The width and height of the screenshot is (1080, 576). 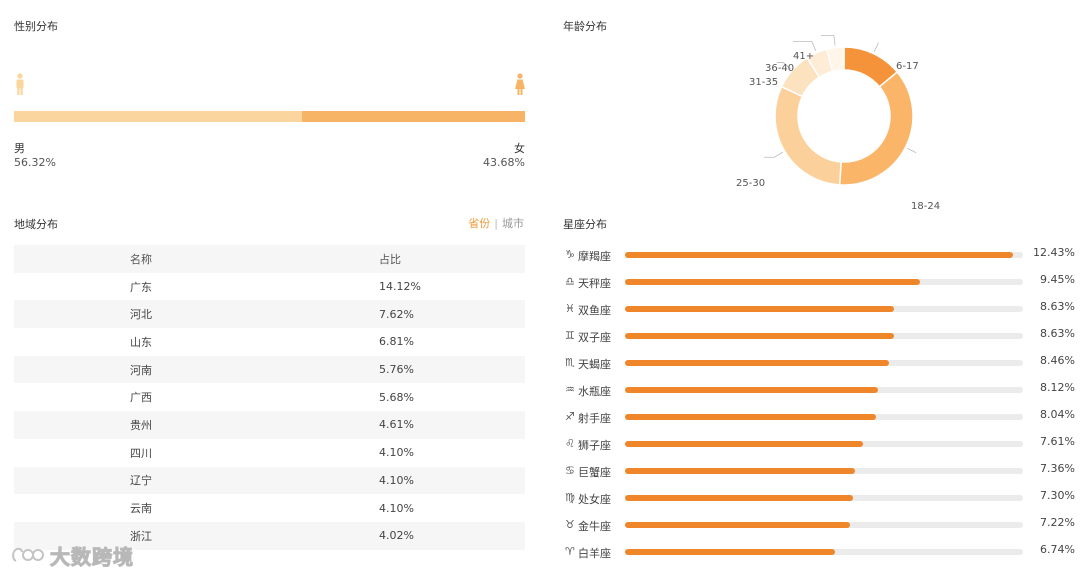 I want to click on gender-title: 性别分布, so click(x=36, y=26).